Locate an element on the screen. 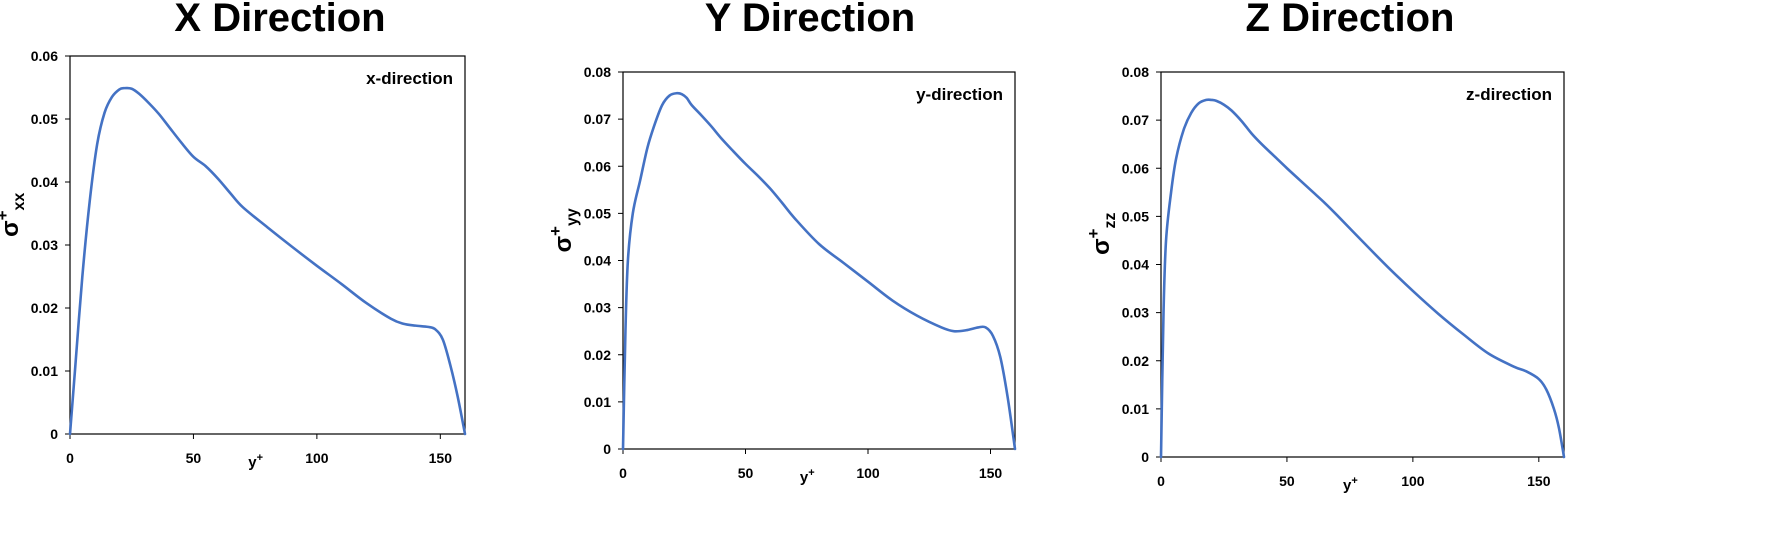 This screenshot has height=560, width=1770. chart-title: Y Direction is located at coordinates (810, 20).